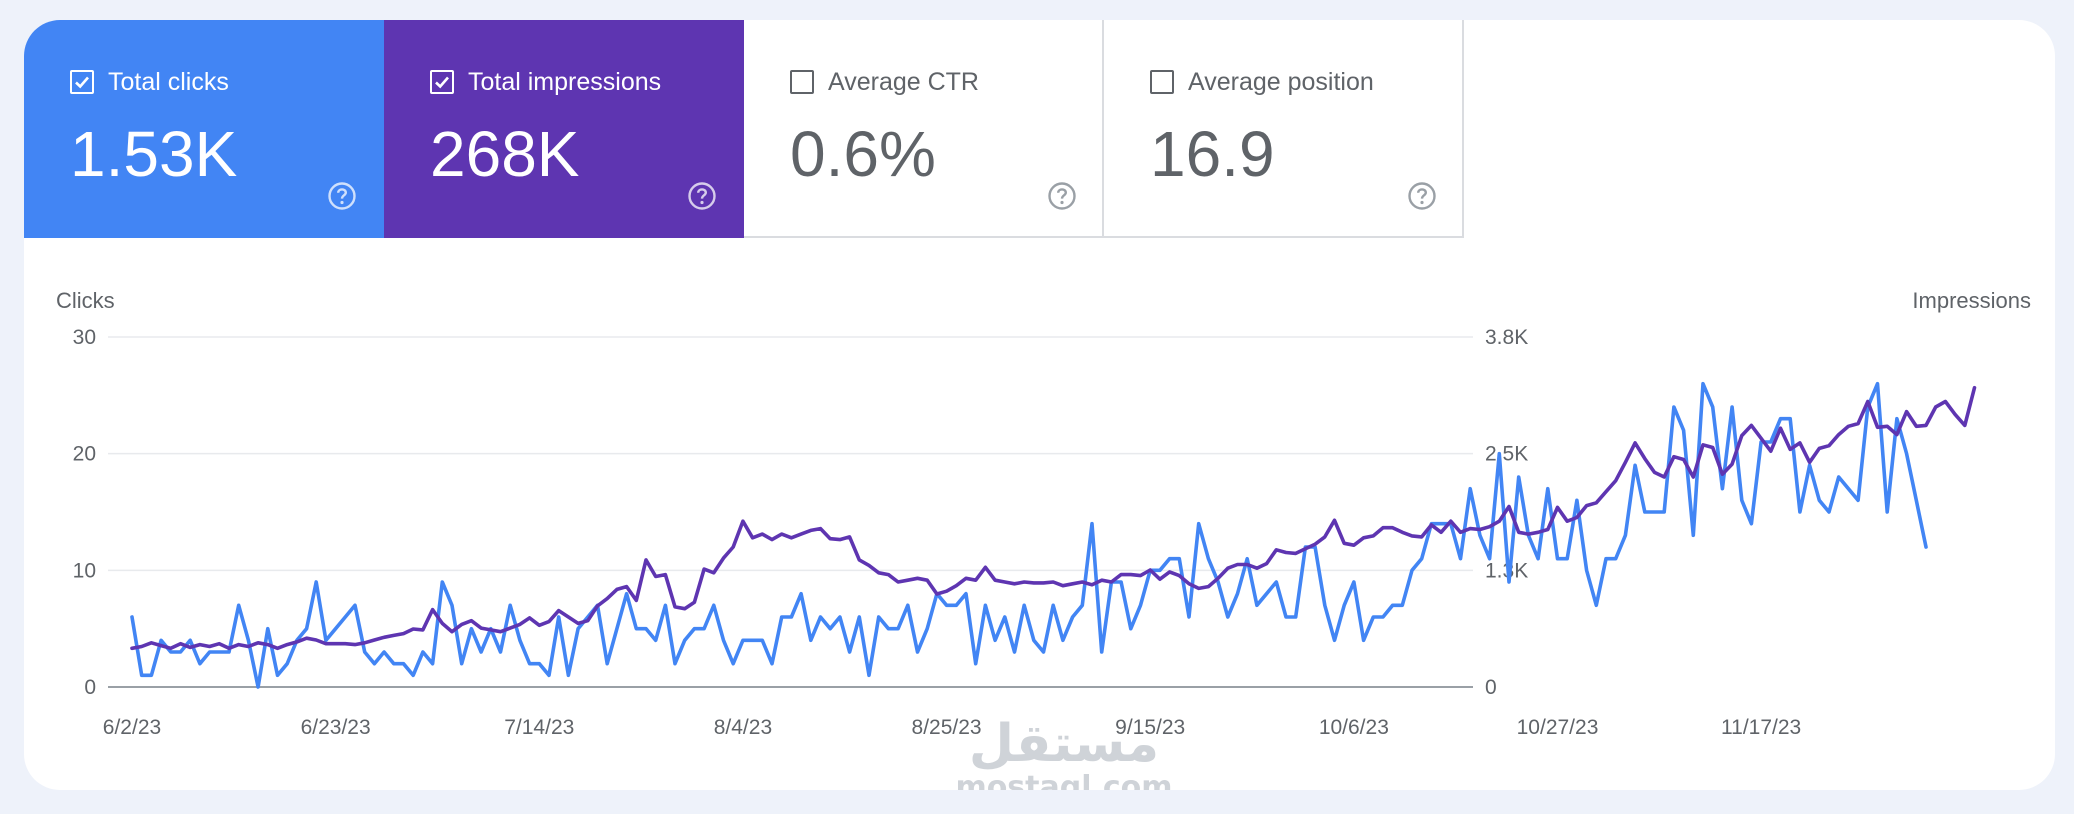 This screenshot has height=814, width=2074. I want to click on tile-header: Average position, so click(1262, 82).